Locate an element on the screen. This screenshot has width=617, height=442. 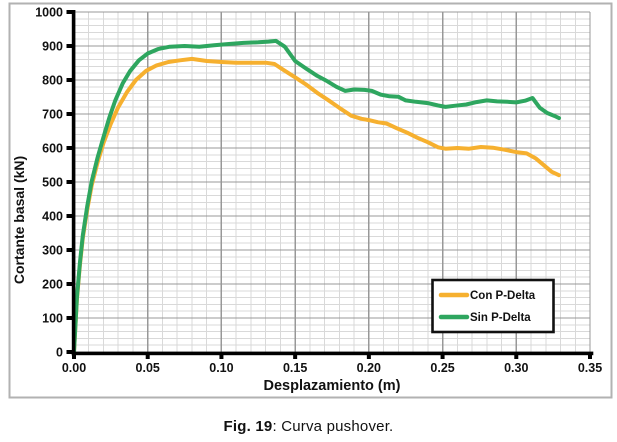
svg-text: 0.25 is located at coordinates (442, 368).